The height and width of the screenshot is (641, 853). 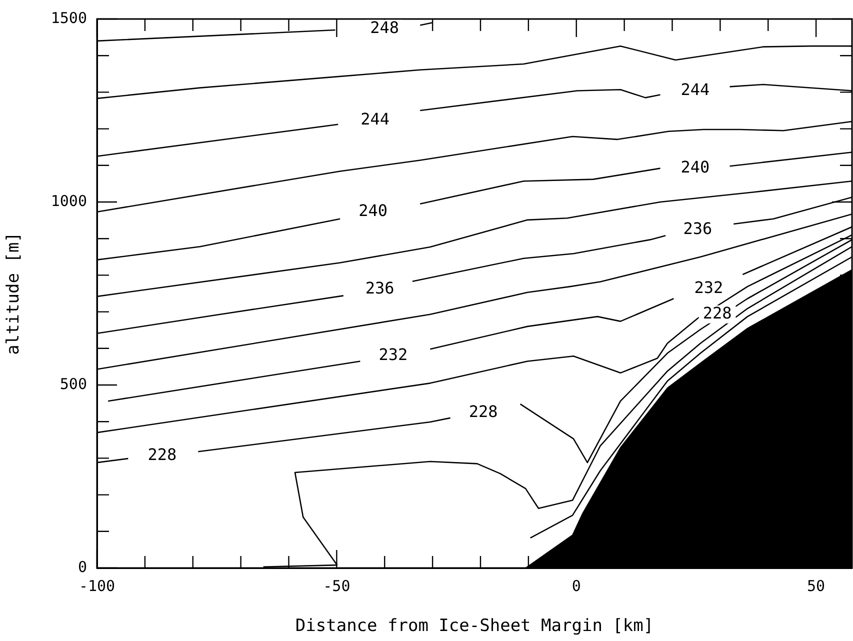 What do you see at coordinates (97, 585) in the screenshot?
I see `x-tick-label: -100` at bounding box center [97, 585].